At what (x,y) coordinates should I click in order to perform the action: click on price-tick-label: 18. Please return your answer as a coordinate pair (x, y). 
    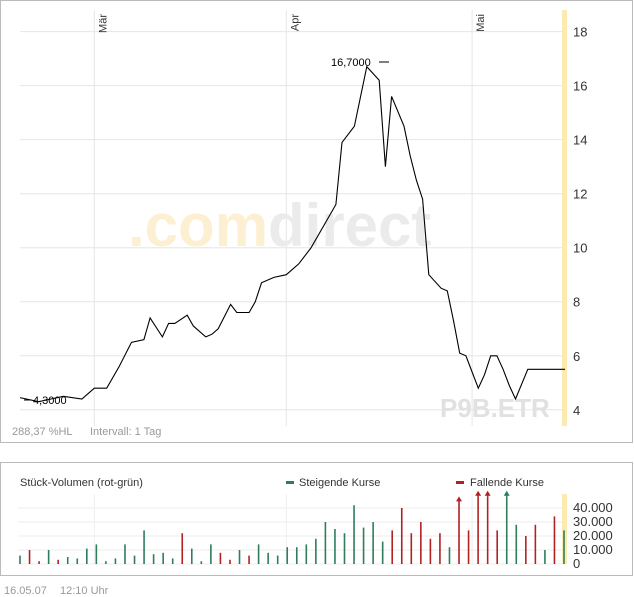
    Looking at the image, I should click on (580, 32).